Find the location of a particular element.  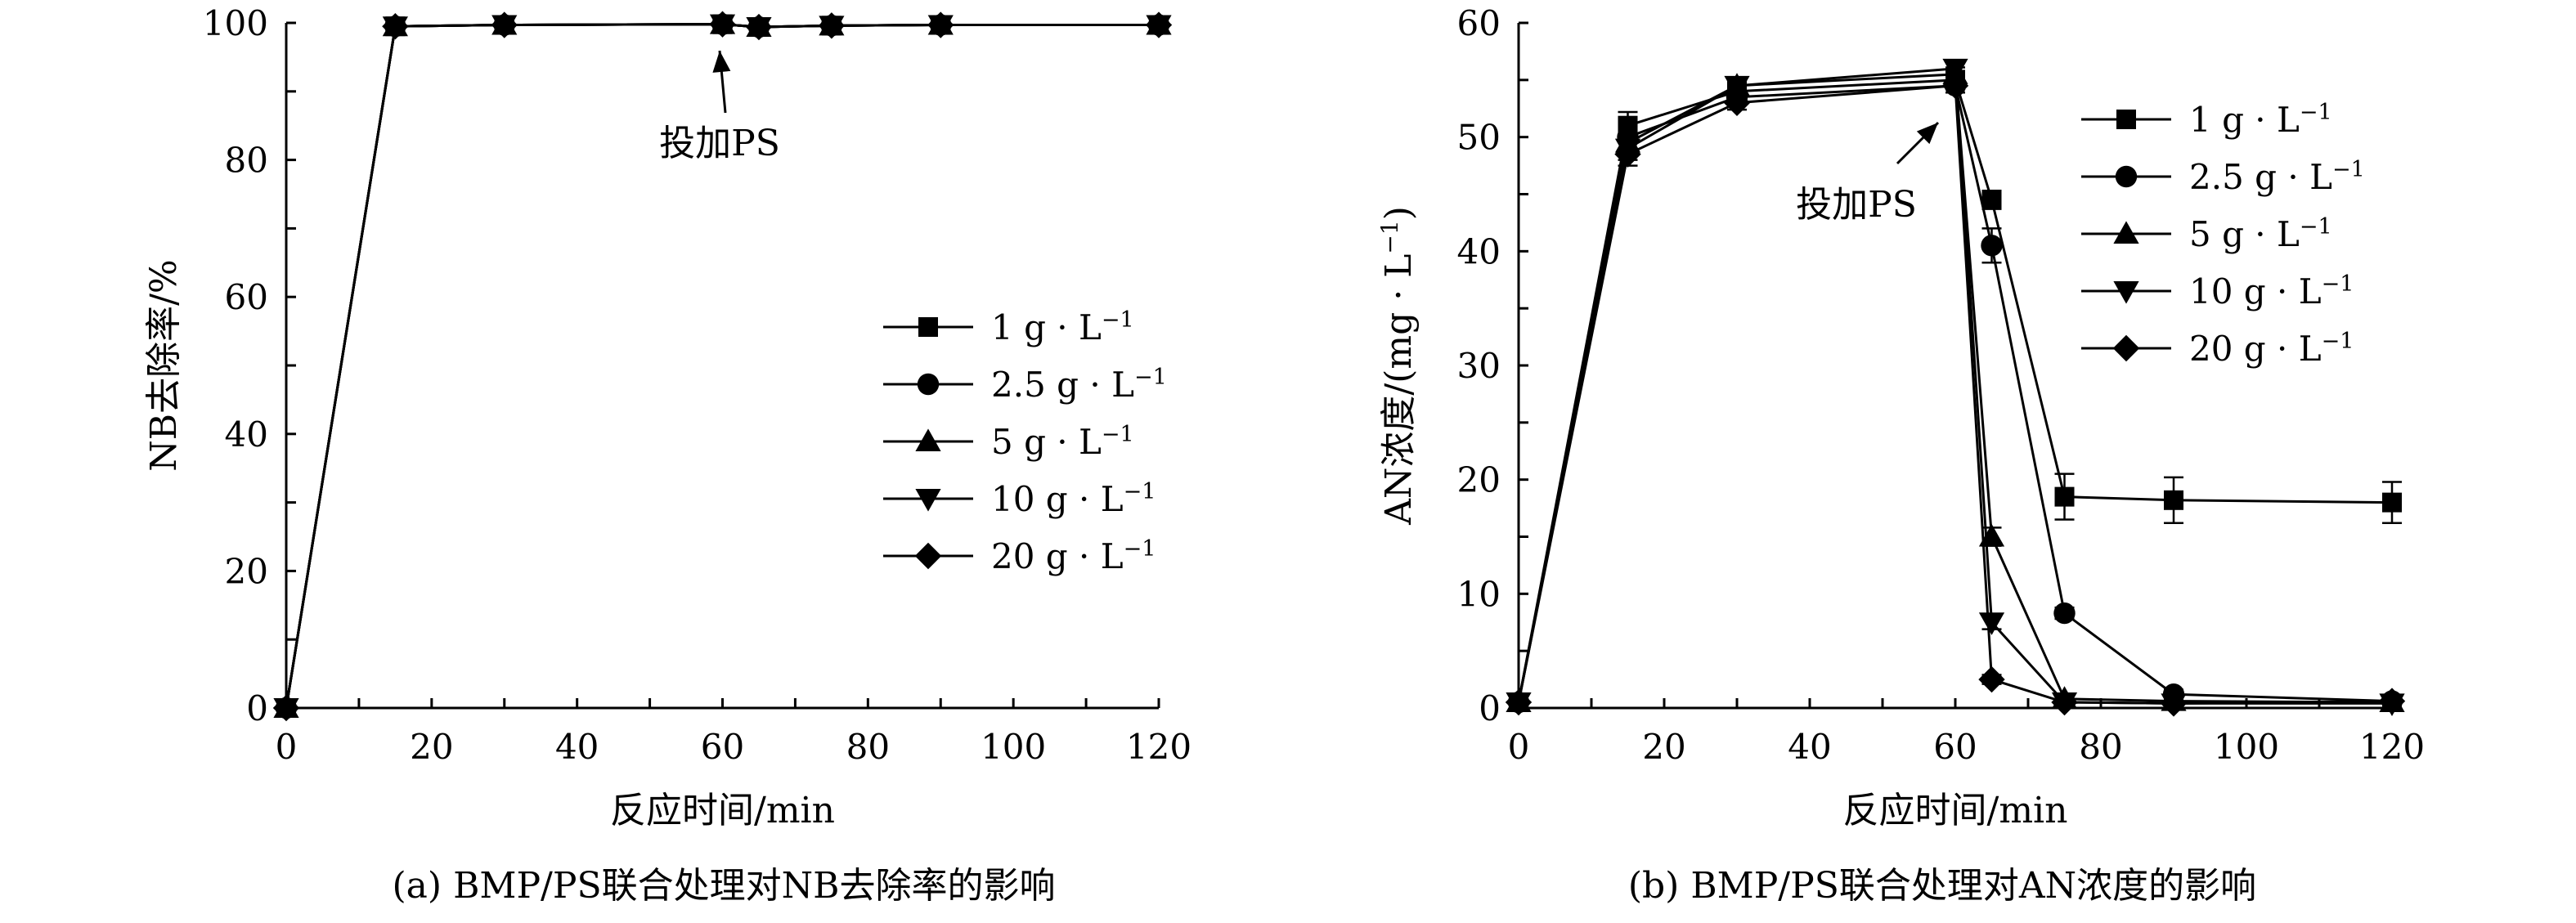

y-tick-label: 80 is located at coordinates (247, 161).